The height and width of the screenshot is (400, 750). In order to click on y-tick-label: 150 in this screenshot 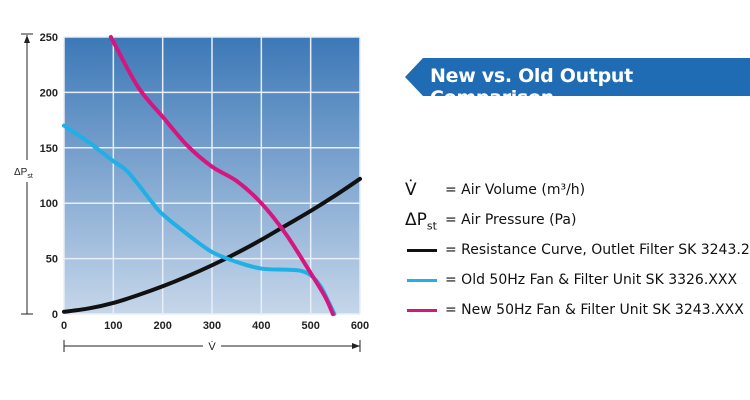, I will do `click(49, 149)`.